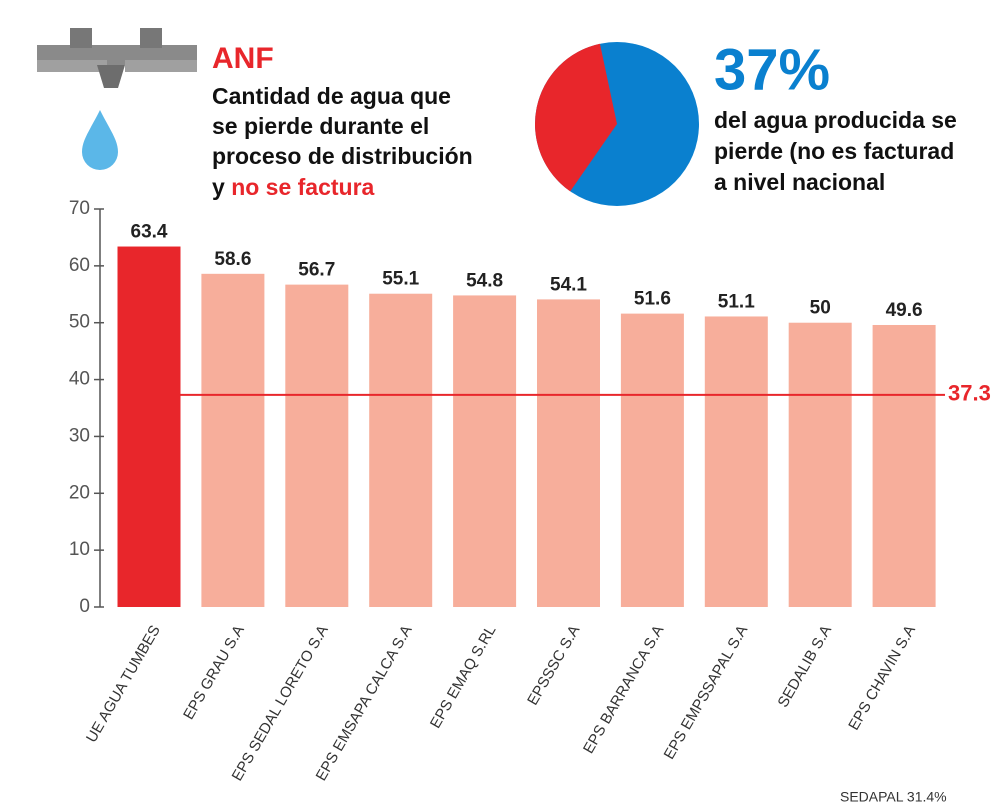  Describe the element at coordinates (736, 301) in the screenshot. I see `value-label: 51.1` at that location.